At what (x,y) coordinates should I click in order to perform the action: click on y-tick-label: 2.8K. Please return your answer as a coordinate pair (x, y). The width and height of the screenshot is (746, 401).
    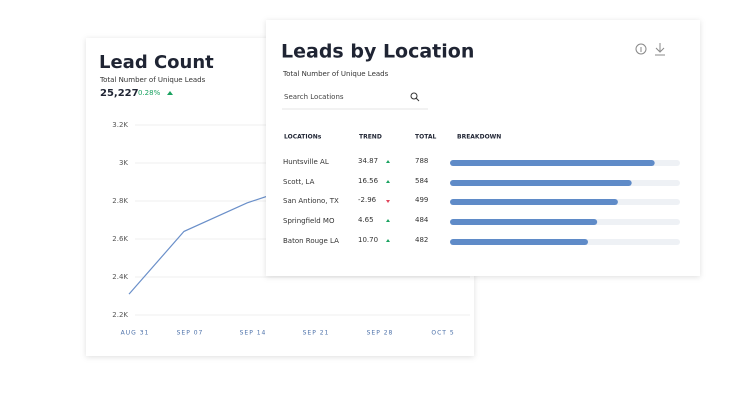
    Looking at the image, I should click on (120, 201).